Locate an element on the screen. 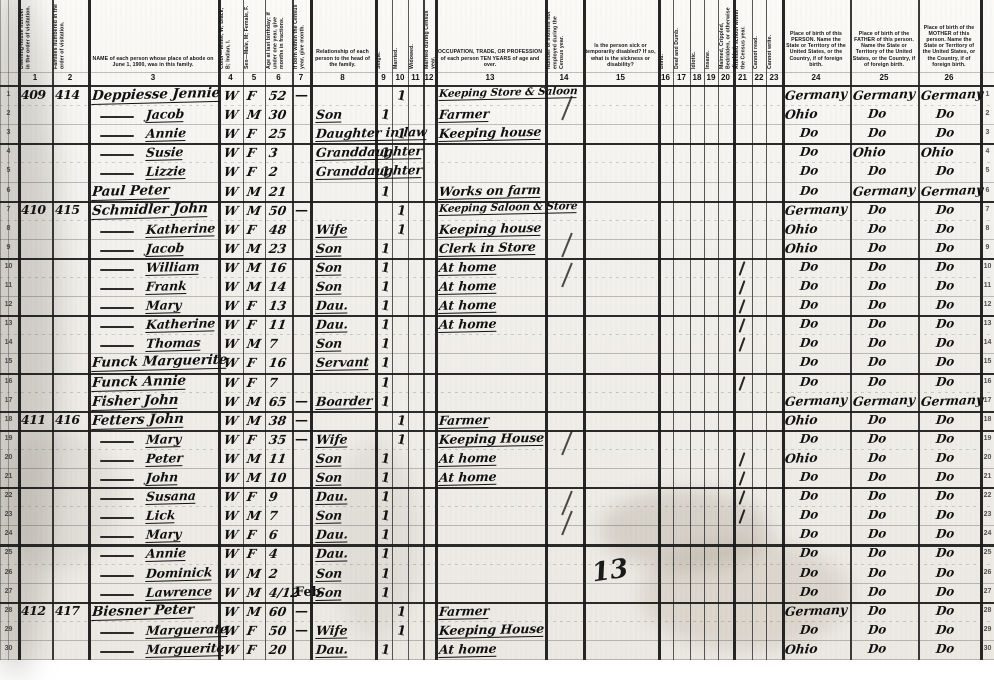  born-within-census-year: — is located at coordinates (301, 401).